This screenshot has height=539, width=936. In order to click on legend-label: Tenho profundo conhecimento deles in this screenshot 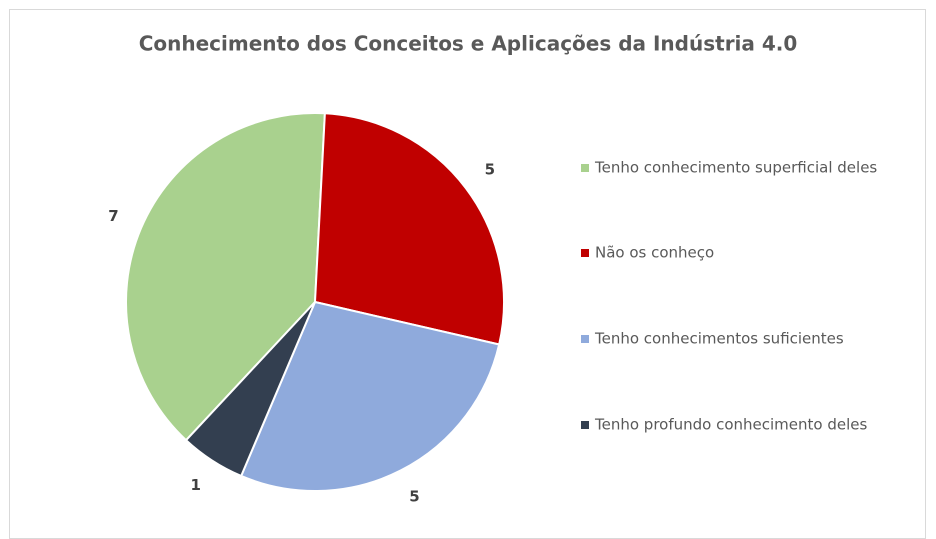, I will do `click(730, 425)`.